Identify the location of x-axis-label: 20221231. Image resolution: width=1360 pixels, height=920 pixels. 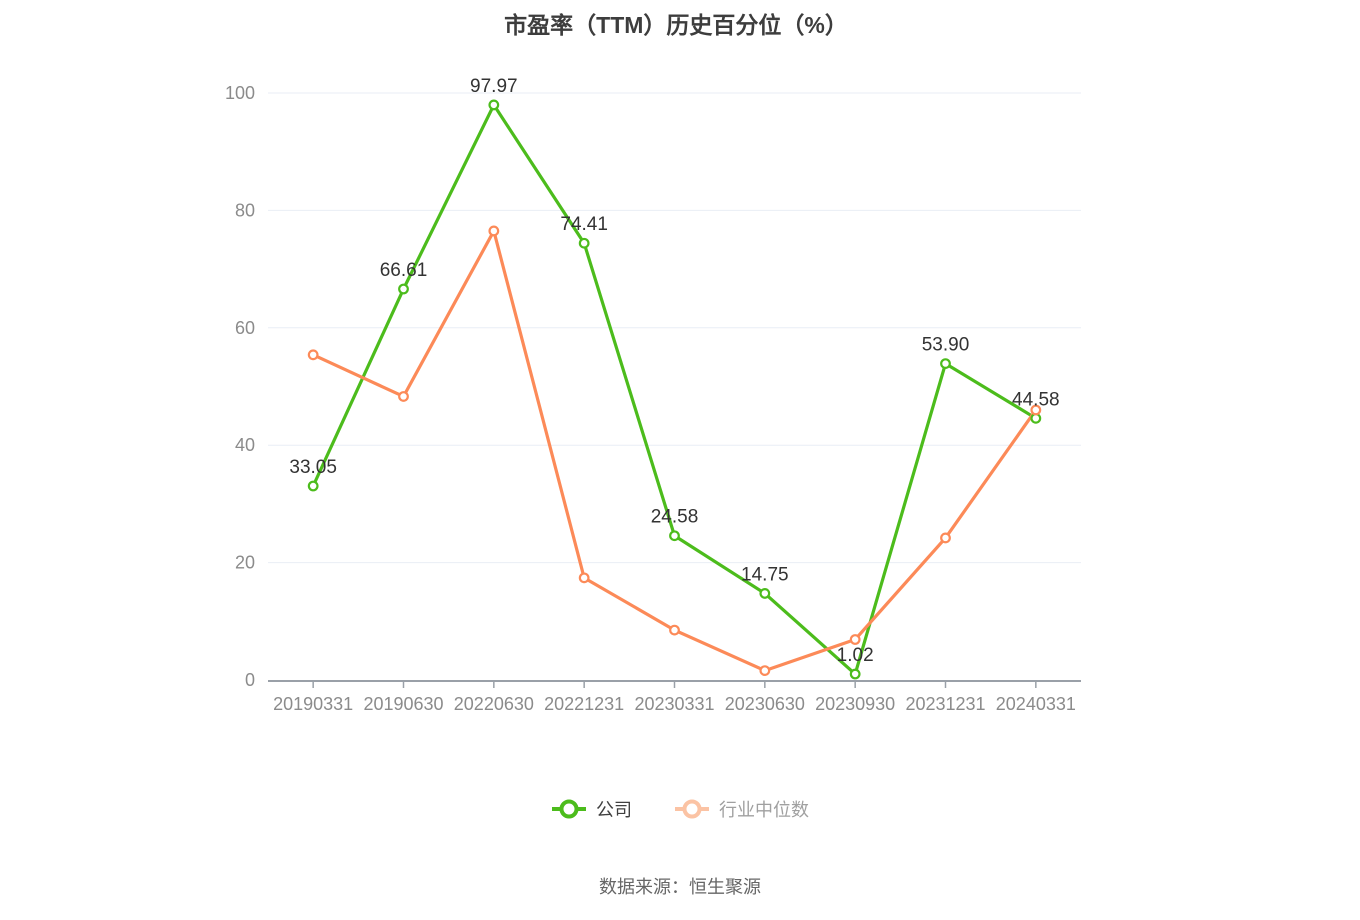
(584, 704).